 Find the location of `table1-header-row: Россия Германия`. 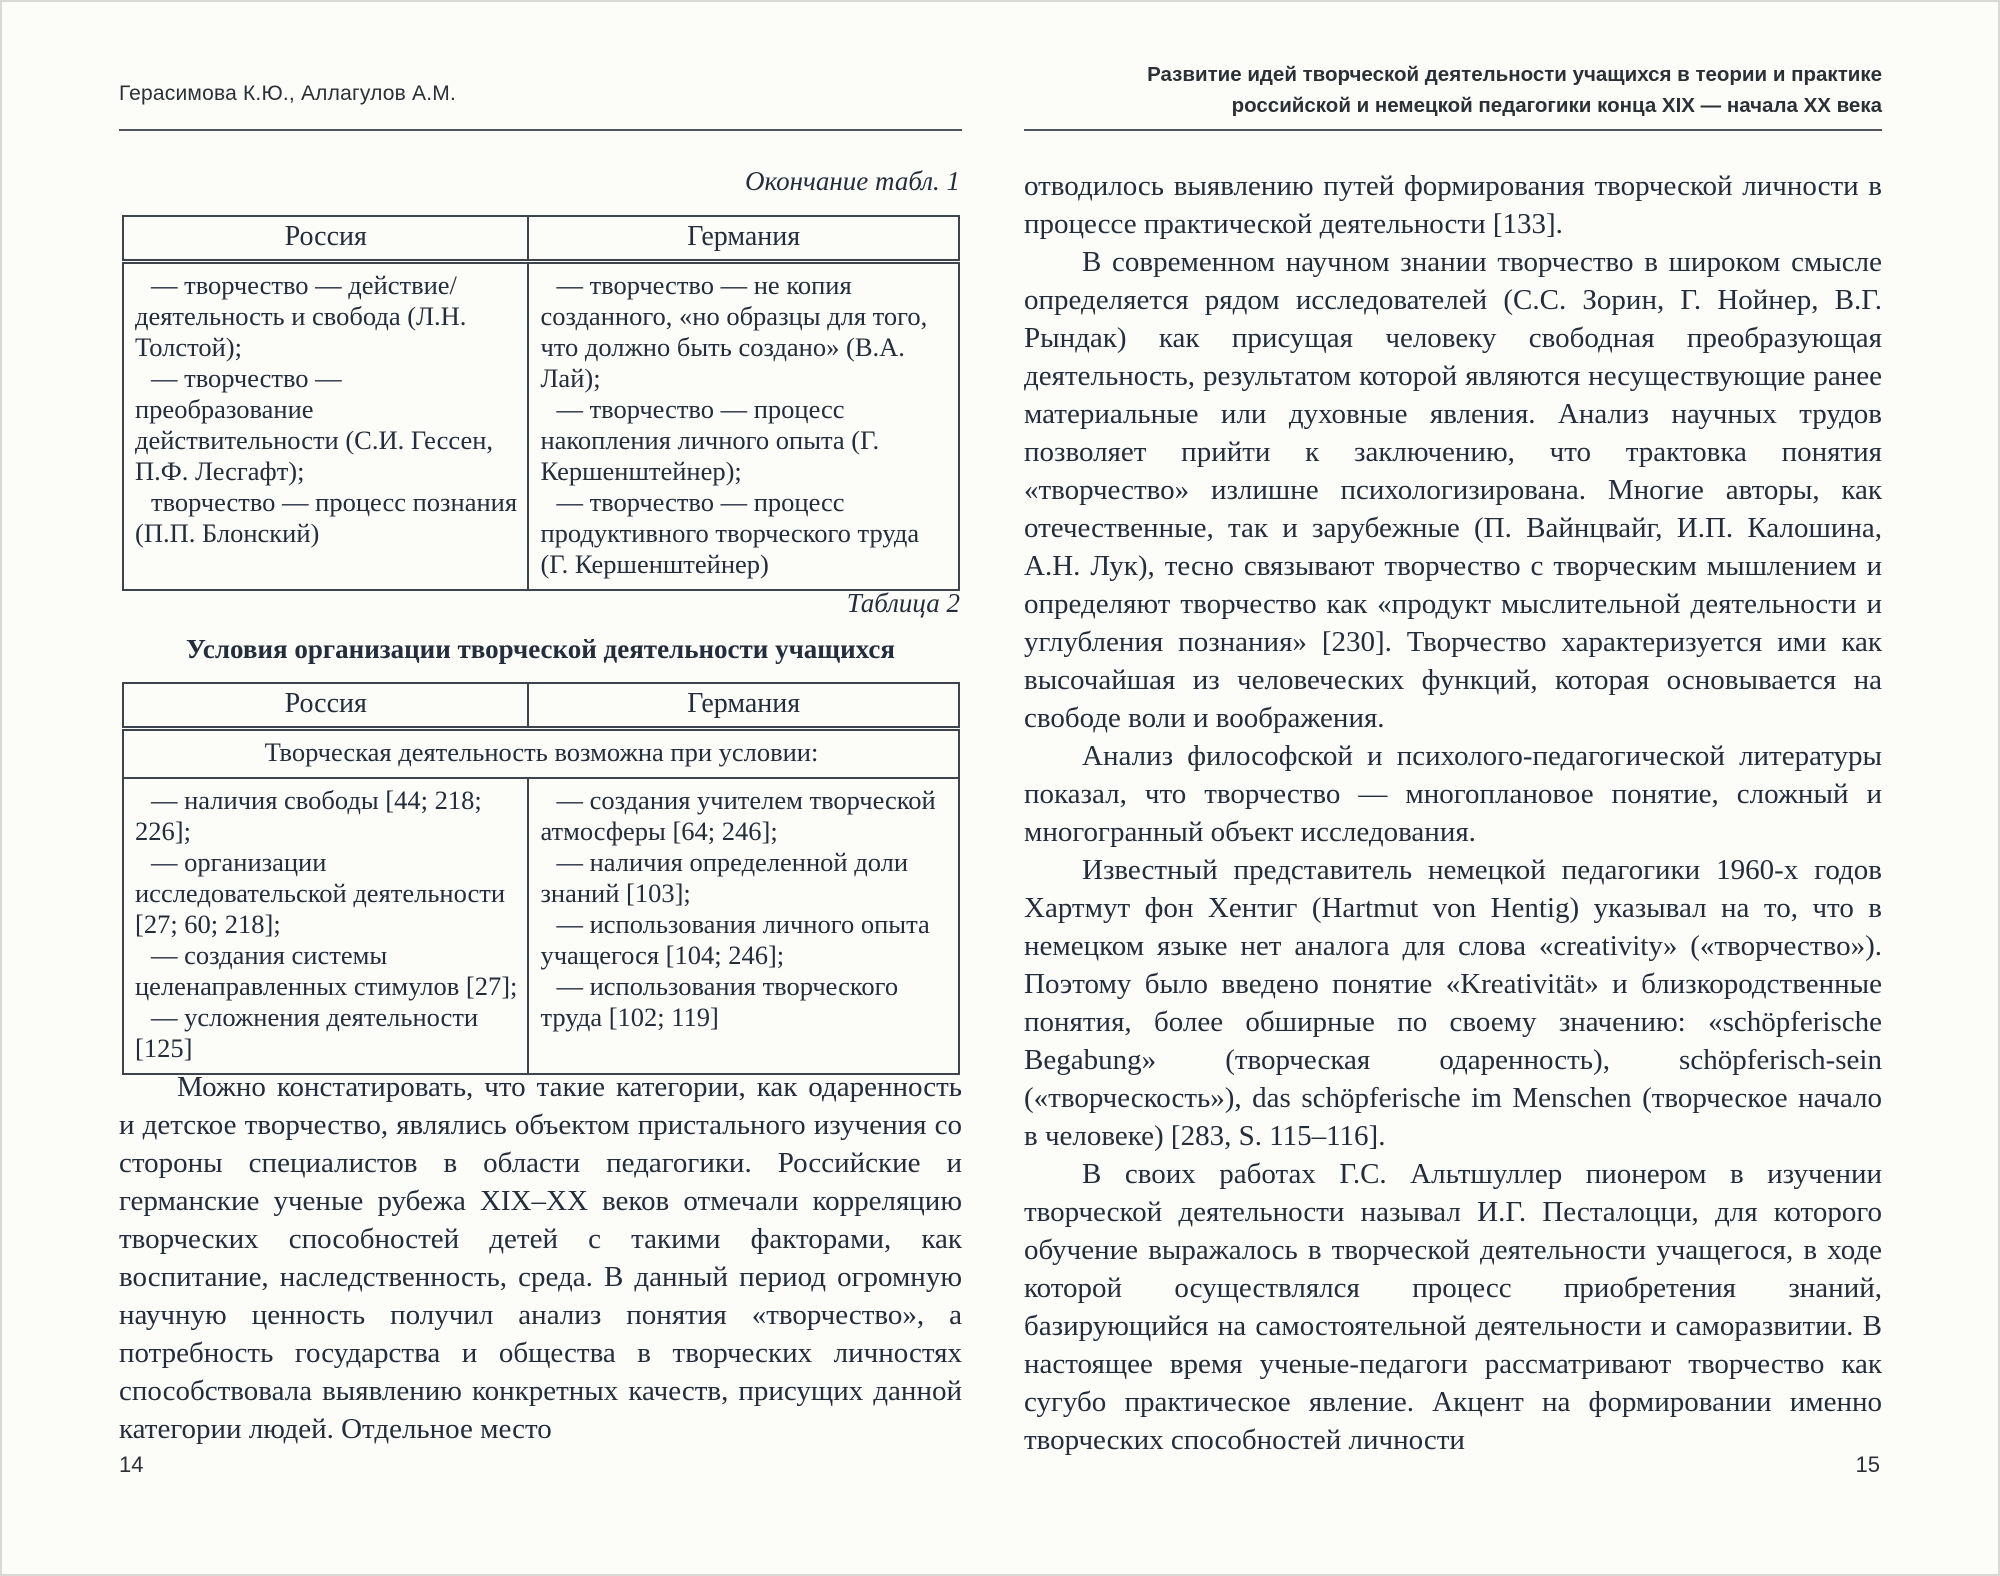

table1-header-row: Россия Германия is located at coordinates (540, 239).